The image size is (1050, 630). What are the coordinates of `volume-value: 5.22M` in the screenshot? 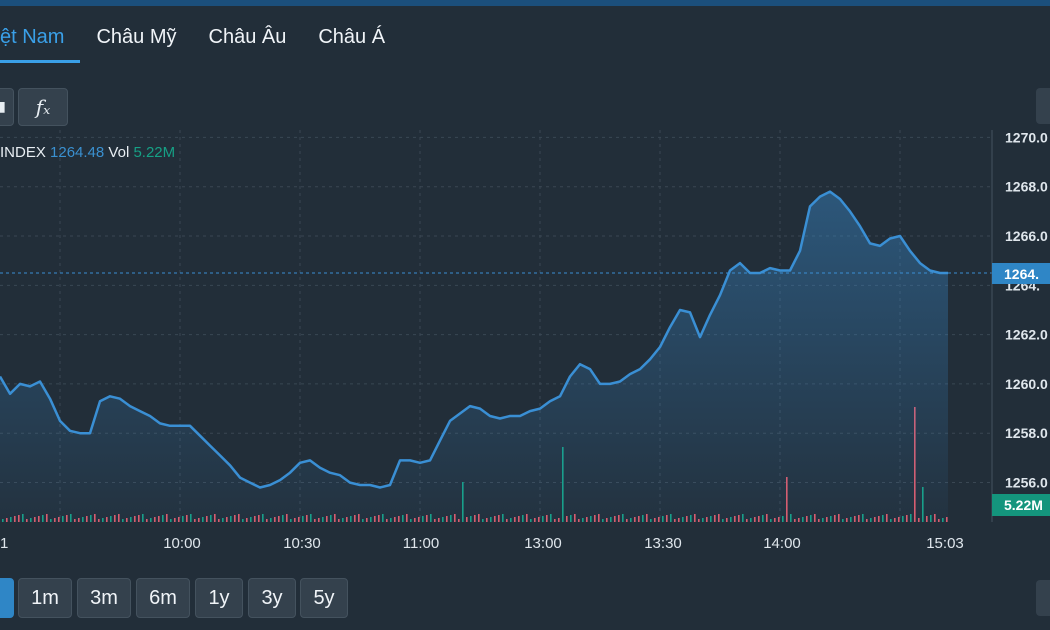 It's located at (154, 152).